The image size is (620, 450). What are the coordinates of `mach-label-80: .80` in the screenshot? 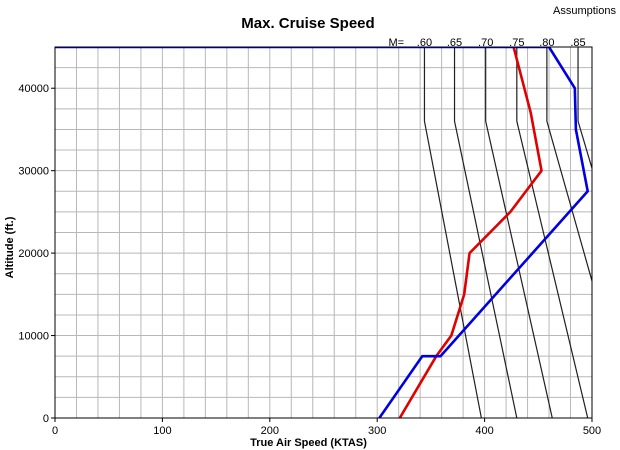 It's located at (546, 43).